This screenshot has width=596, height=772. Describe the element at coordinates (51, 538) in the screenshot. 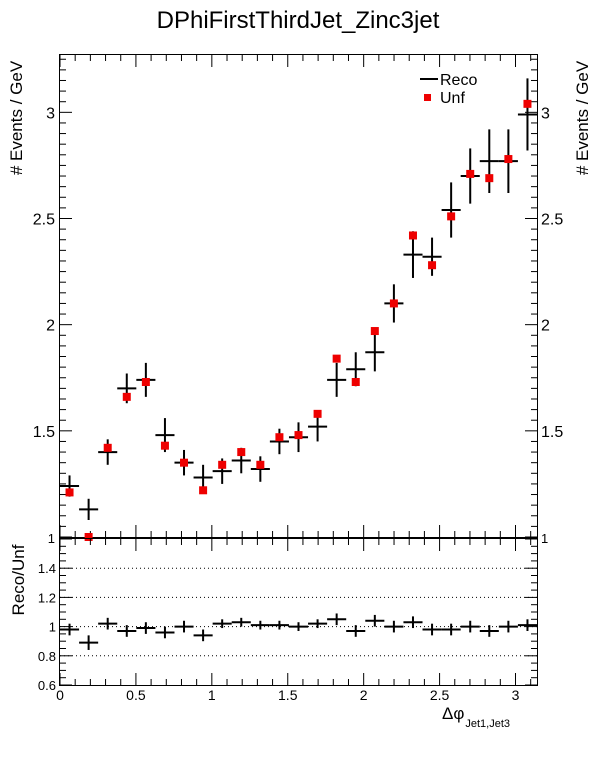

I see `main-y-tick-label: 1` at that location.